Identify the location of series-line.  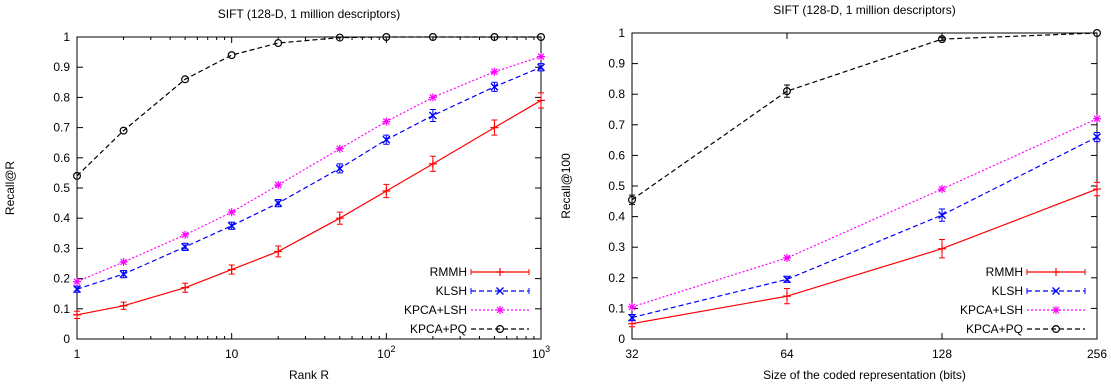
(864, 256).